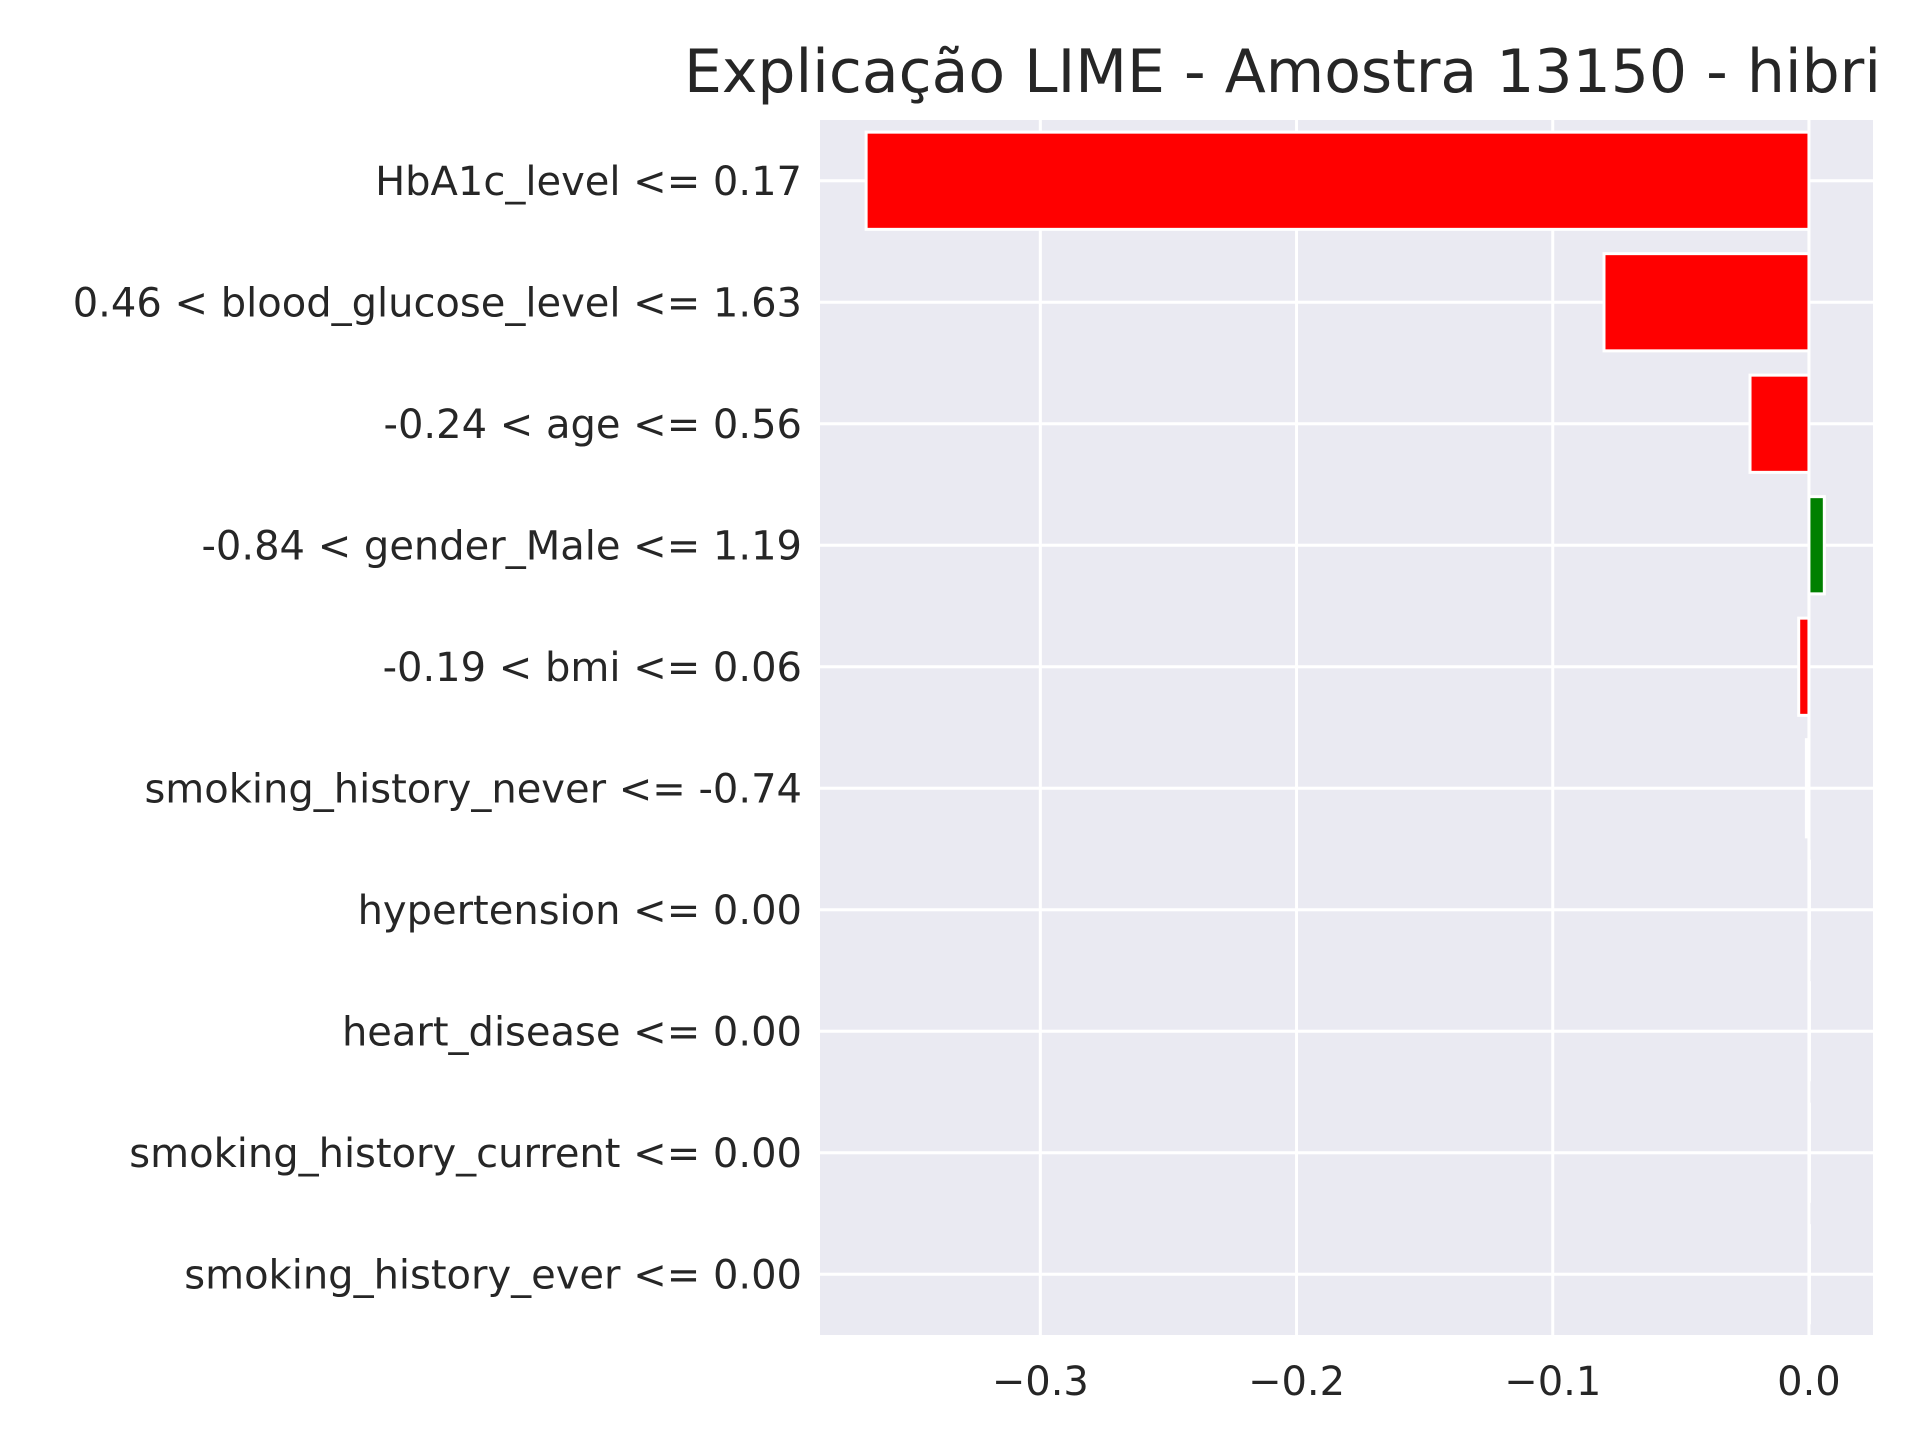  Describe the element at coordinates (1040, 1382) in the screenshot. I see `x-tick-label: −0.3` at that location.